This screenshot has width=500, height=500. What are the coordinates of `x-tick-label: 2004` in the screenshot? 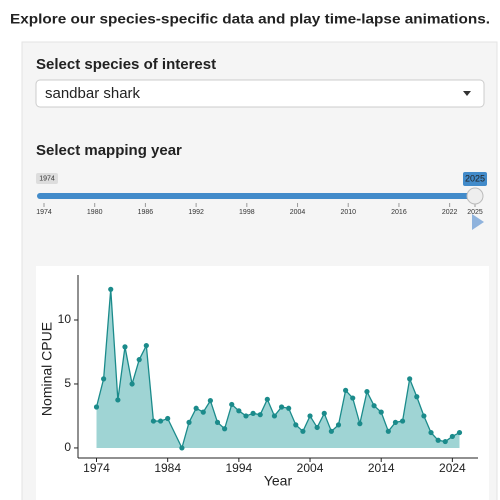 It's located at (310, 468).